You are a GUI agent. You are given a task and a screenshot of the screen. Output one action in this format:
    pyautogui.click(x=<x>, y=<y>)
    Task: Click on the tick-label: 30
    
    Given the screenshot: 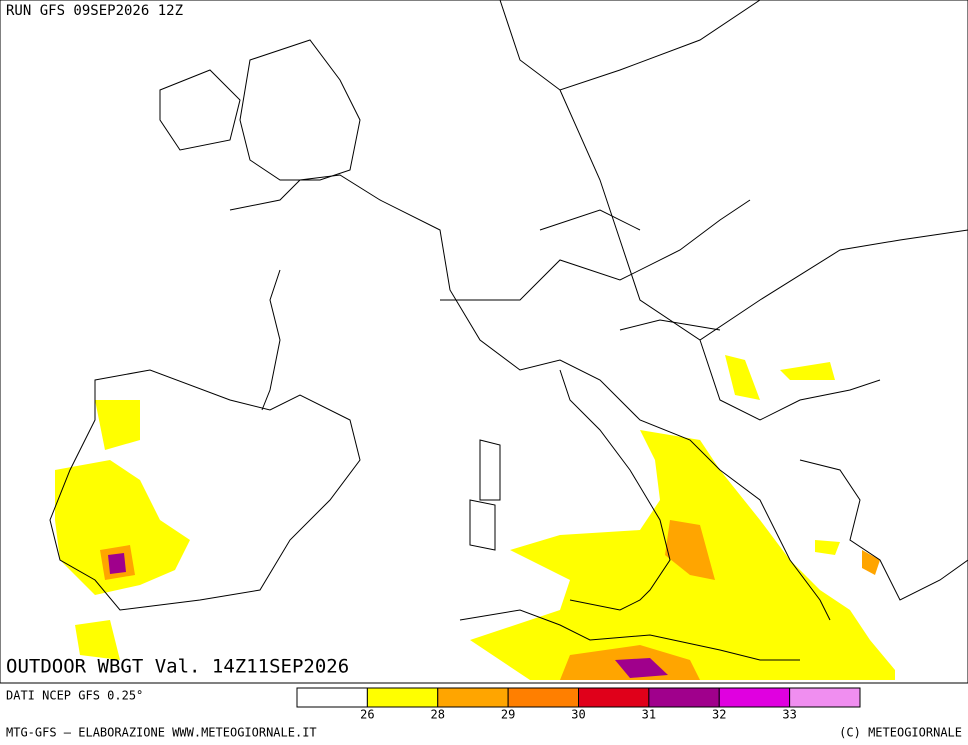 What is the action you would take?
    pyautogui.click(x=578, y=715)
    